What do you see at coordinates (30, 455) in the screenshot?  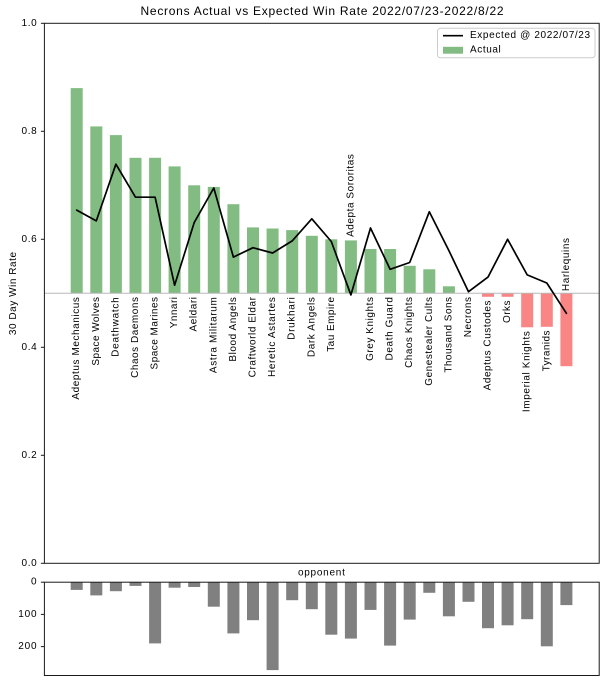 I see `svg-text: 0.2` at bounding box center [30, 455].